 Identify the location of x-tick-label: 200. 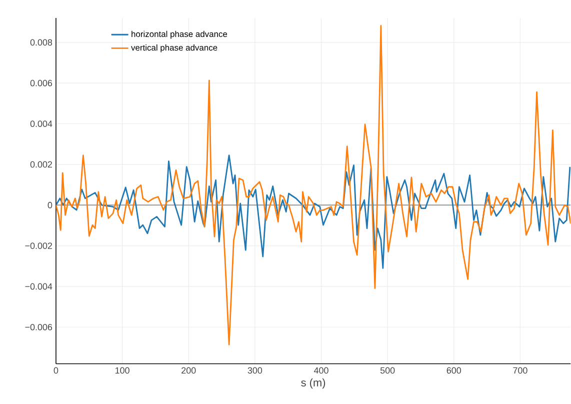
(189, 370).